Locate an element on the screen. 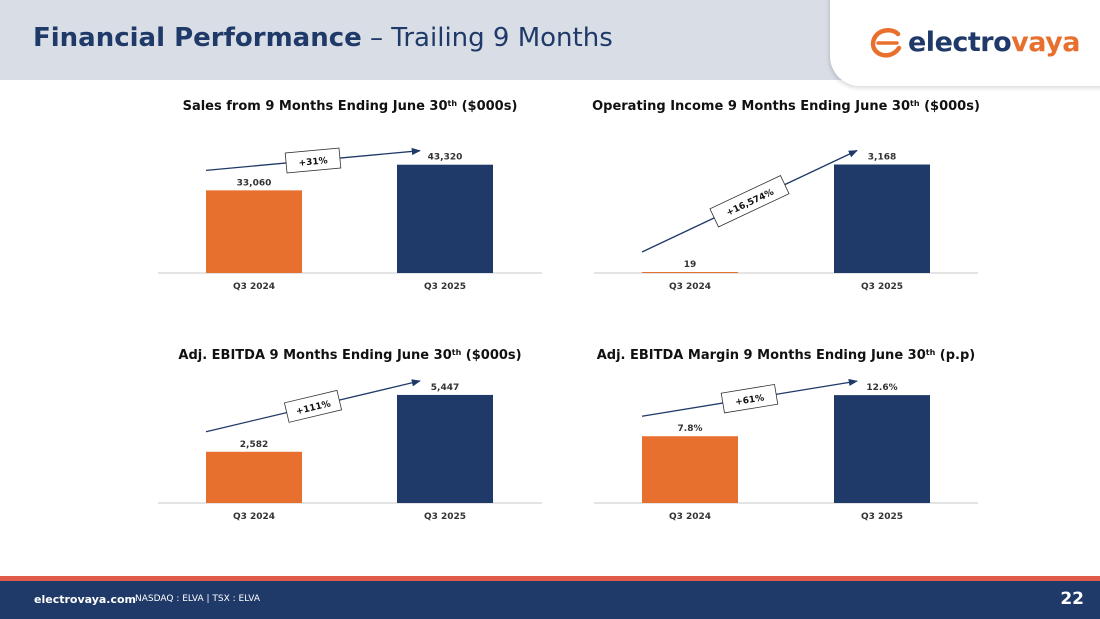 This screenshot has width=1100, height=619. footer-stripe is located at coordinates (550, 578).